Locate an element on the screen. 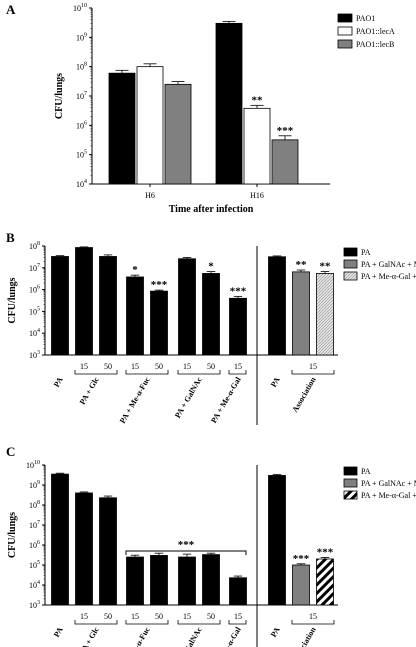  b-group-label: PA + GalNAc is located at coordinates (188, 397).